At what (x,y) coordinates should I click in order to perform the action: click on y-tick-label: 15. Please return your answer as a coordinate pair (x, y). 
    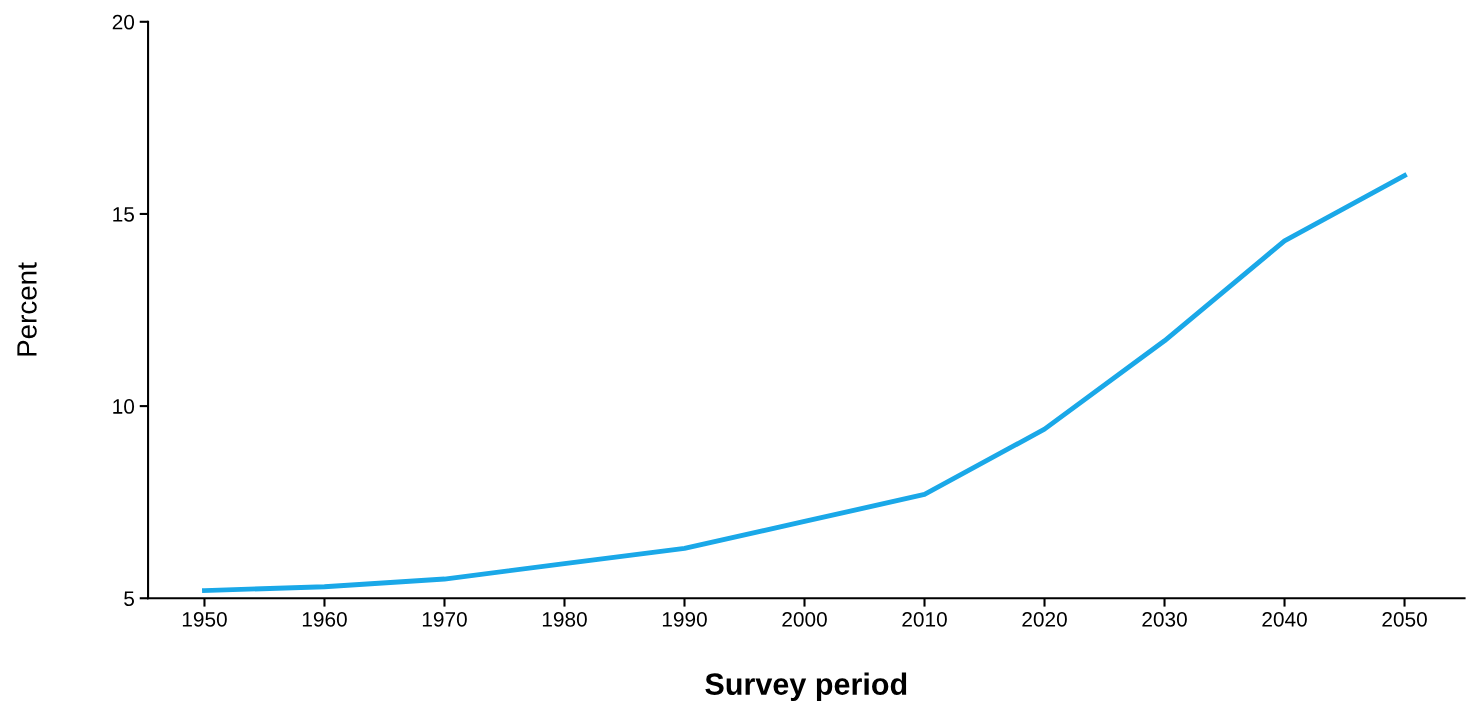
    Looking at the image, I should click on (123, 214).